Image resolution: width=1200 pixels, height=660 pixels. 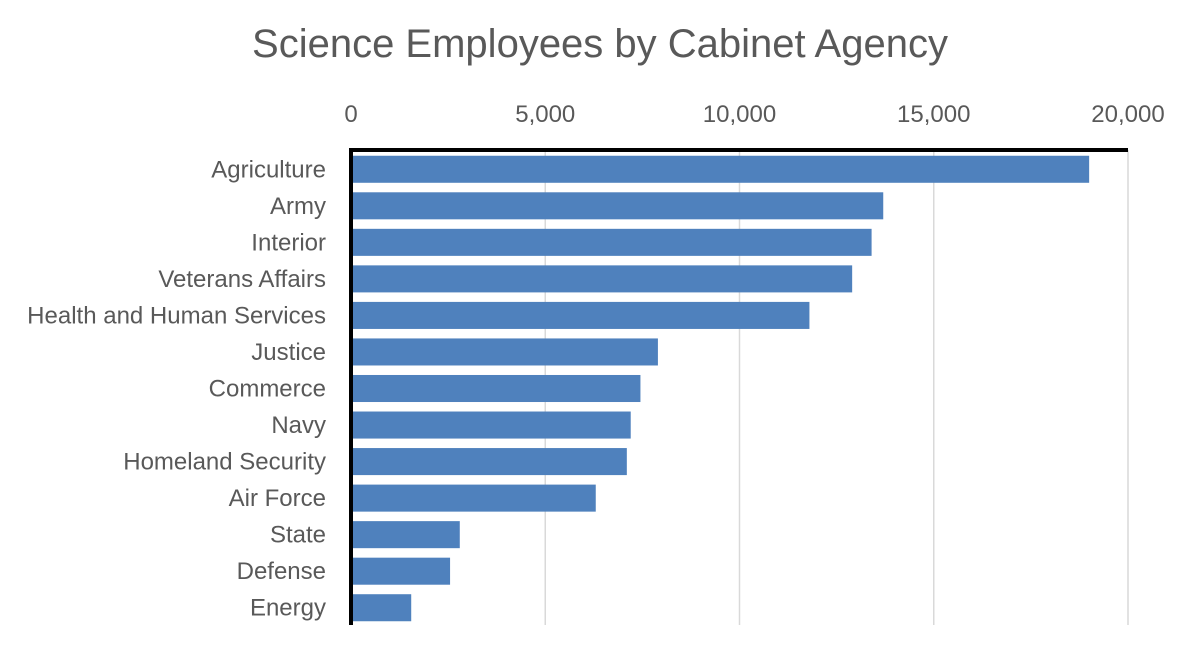 What do you see at coordinates (600, 44) in the screenshot?
I see `chart-title: Science Employees by Cabinet Agency` at bounding box center [600, 44].